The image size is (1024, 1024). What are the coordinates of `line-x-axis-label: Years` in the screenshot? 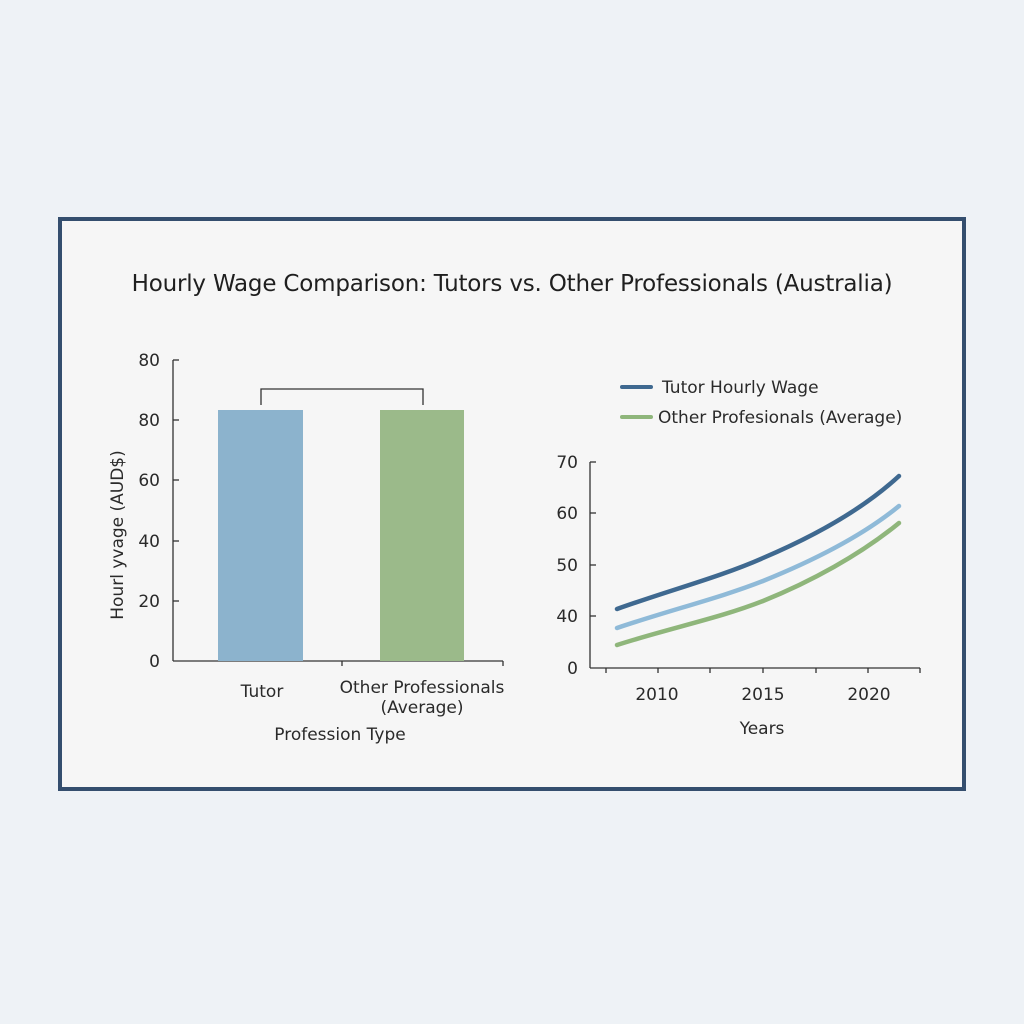 It's located at (762, 729).